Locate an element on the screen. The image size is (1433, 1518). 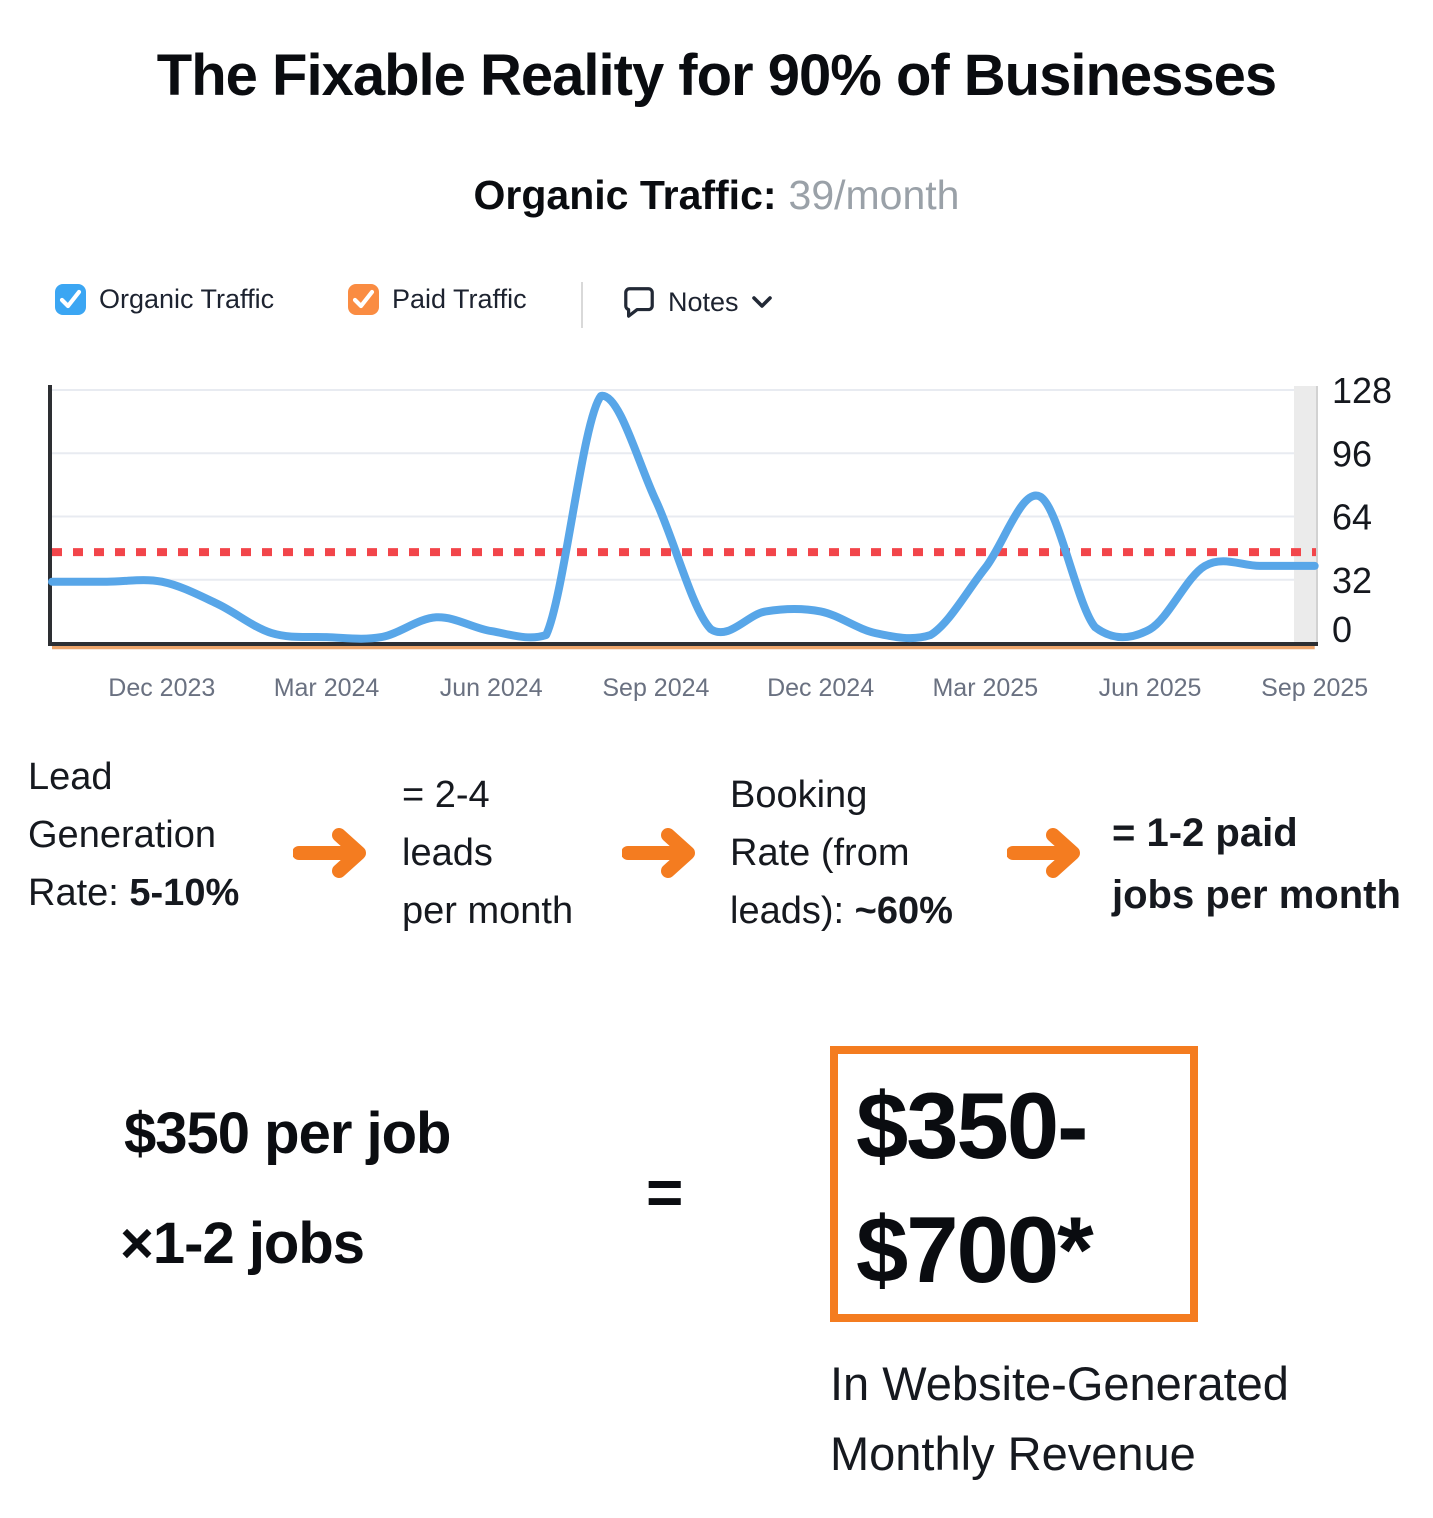
flow-text-line: leads is located at coordinates (447, 853).